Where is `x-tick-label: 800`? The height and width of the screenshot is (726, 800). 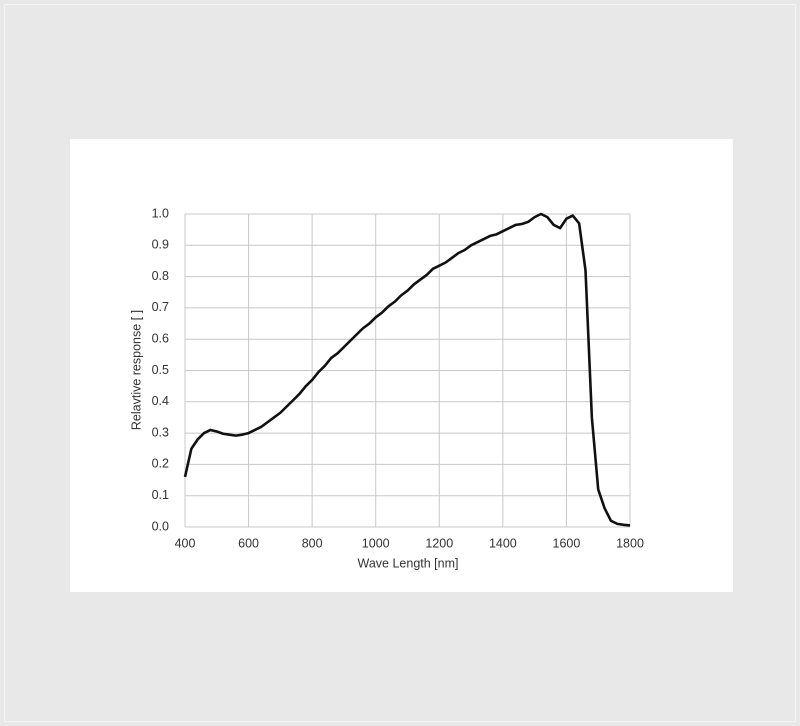
x-tick-label: 800 is located at coordinates (312, 543).